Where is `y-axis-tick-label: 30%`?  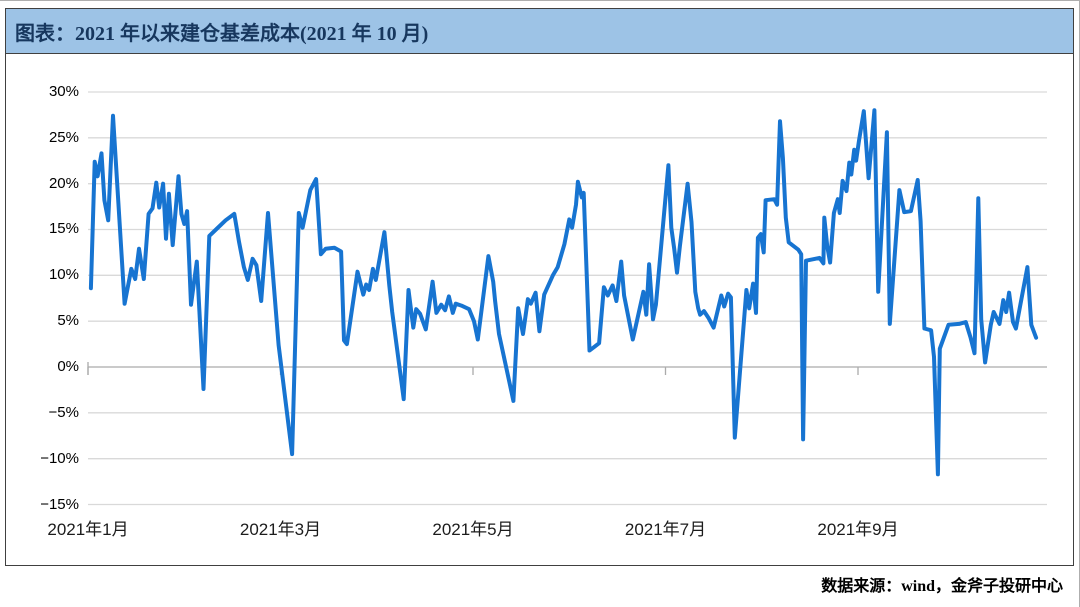 y-axis-tick-label: 30% is located at coordinates (63, 91).